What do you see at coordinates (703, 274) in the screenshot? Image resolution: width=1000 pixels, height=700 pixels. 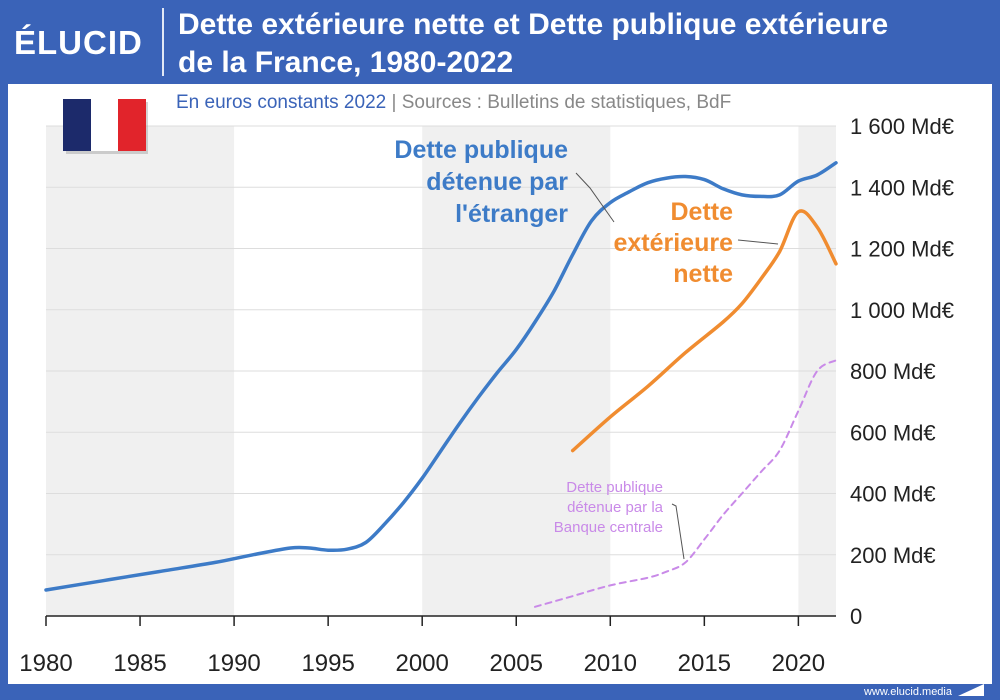 I see `net-external-debt-label: nette` at bounding box center [703, 274].